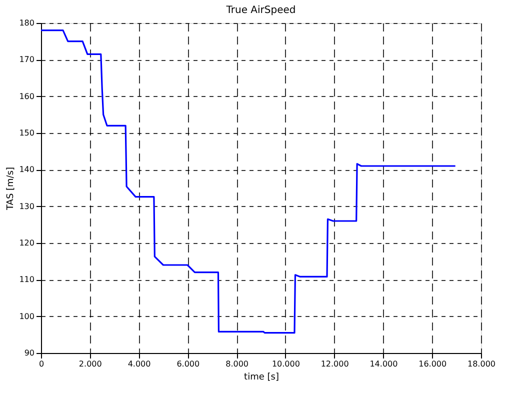 Image resolution: width=514 pixels, height=400 pixels. What do you see at coordinates (26, 279) in the screenshot?
I see `y-tick-label: 110` at bounding box center [26, 279].